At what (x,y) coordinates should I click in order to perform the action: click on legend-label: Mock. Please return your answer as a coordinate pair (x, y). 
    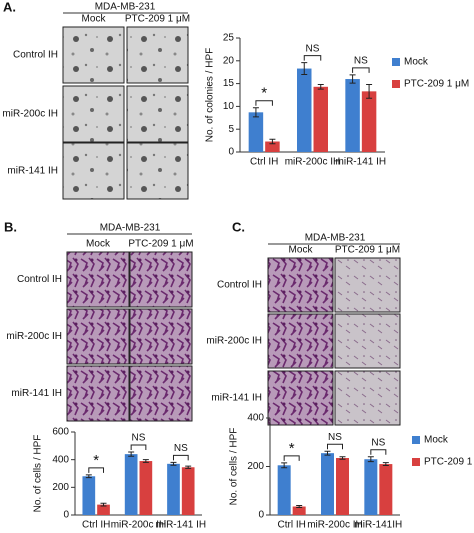
    Looking at the image, I should click on (436, 440).